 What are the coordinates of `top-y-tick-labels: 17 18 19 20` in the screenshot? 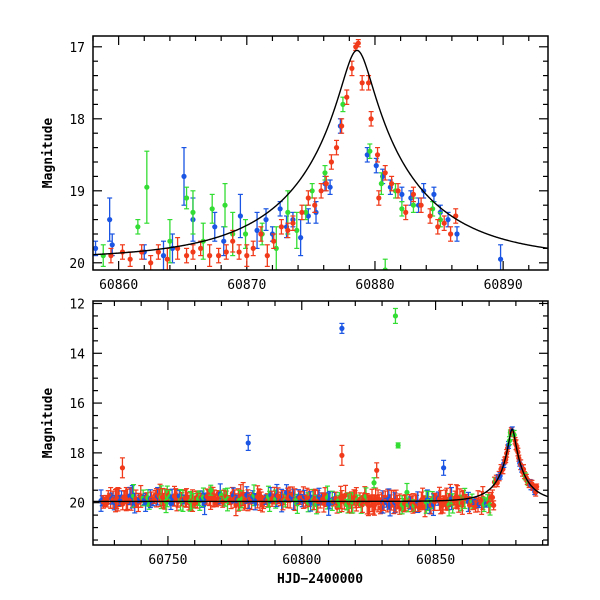 It's located at (77, 156).